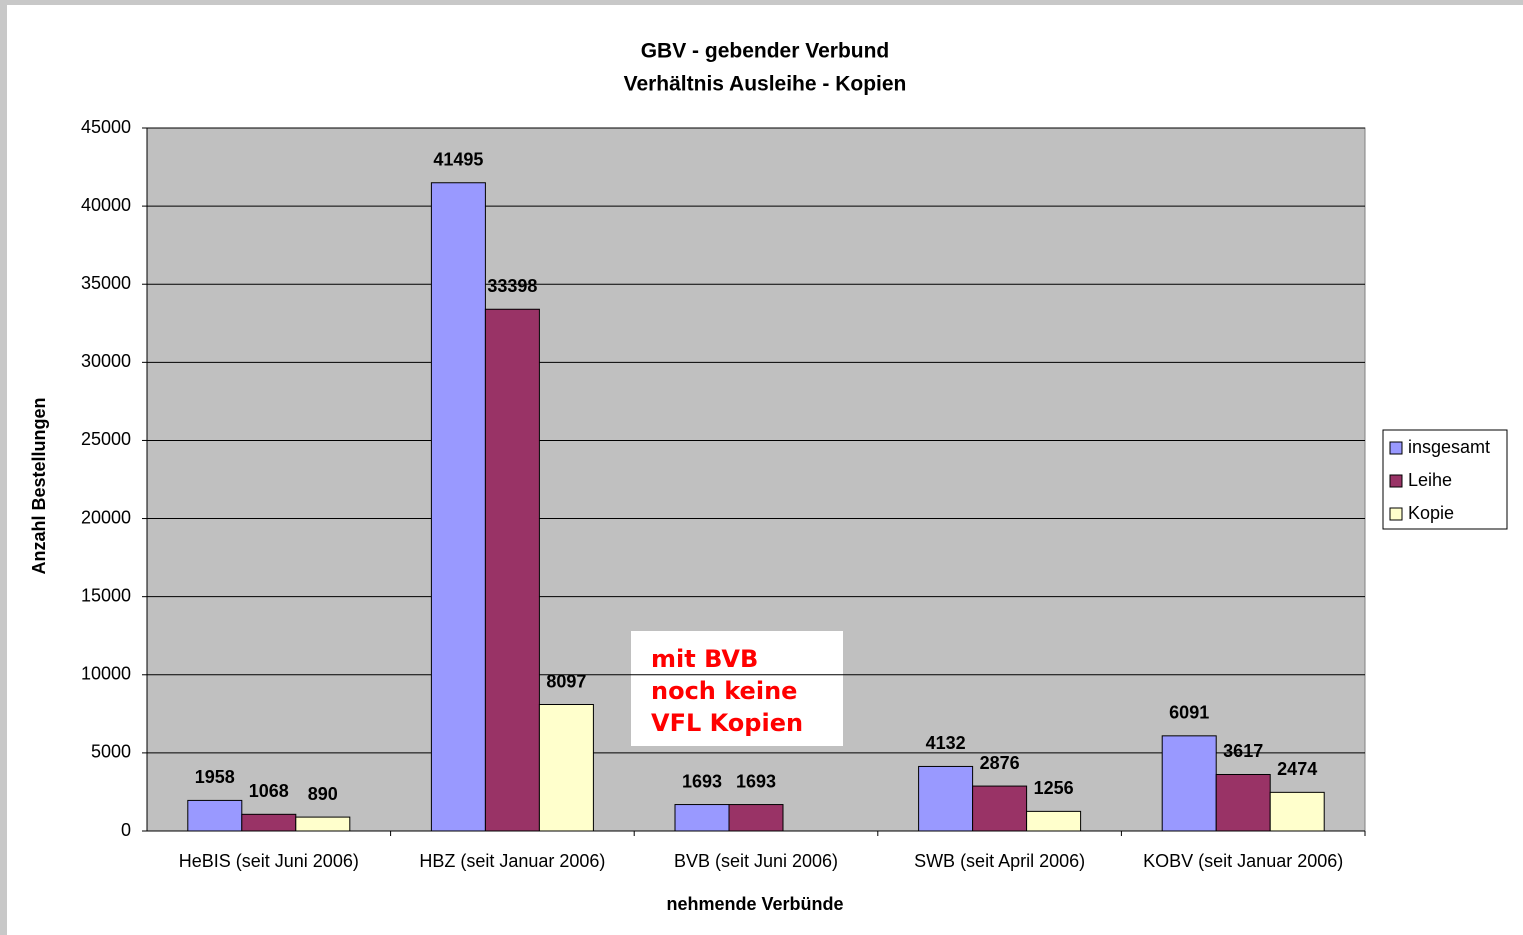 The height and width of the screenshot is (935, 1523). Describe the element at coordinates (1189, 713) in the screenshot. I see `value-label: 6091` at that location.